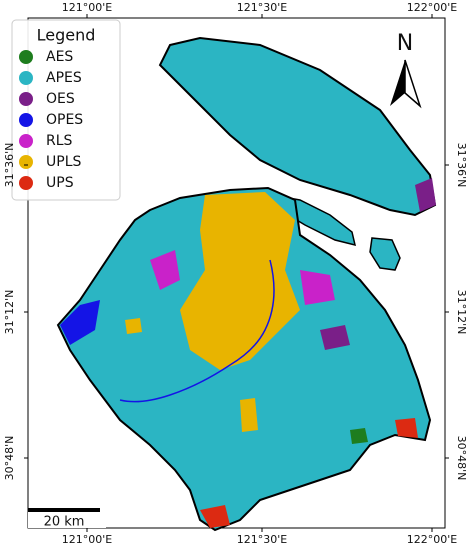 This screenshot has height=550, width=473. What do you see at coordinates (66, 110) in the screenshot?
I see `legend-box` at bounding box center [66, 110].